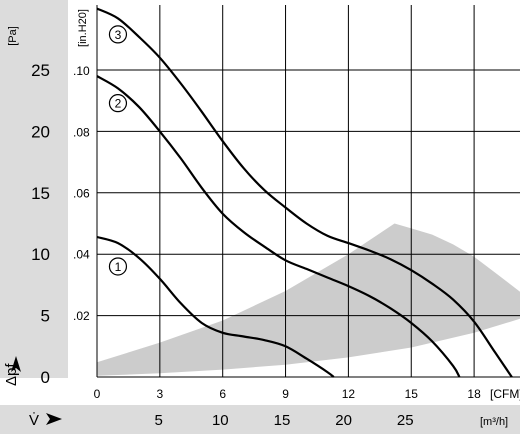 This screenshot has width=520, height=434. Describe the element at coordinates (405, 420) in the screenshot. I see `m3h-tick-label: 25` at that location.